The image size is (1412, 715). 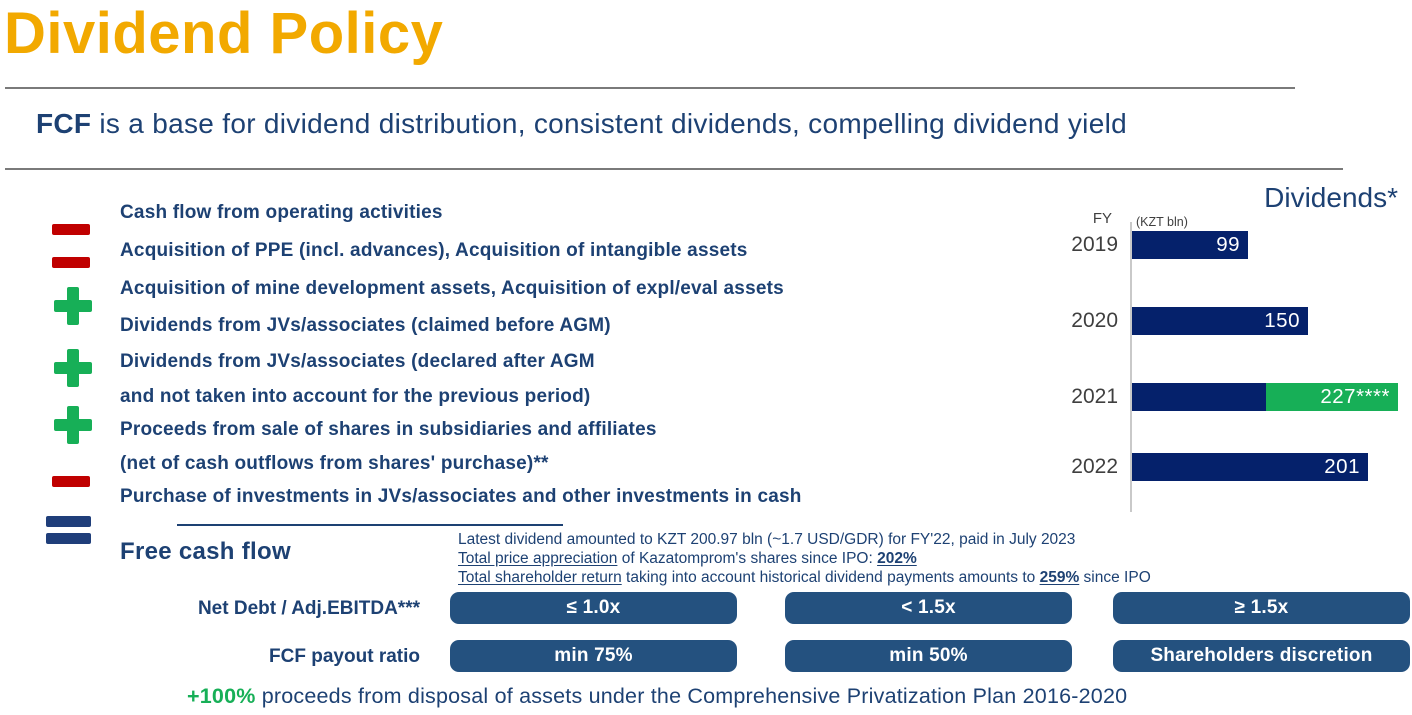 I want to click on bar-segment-privatization-proceeds: 227****, so click(x=1332, y=397).